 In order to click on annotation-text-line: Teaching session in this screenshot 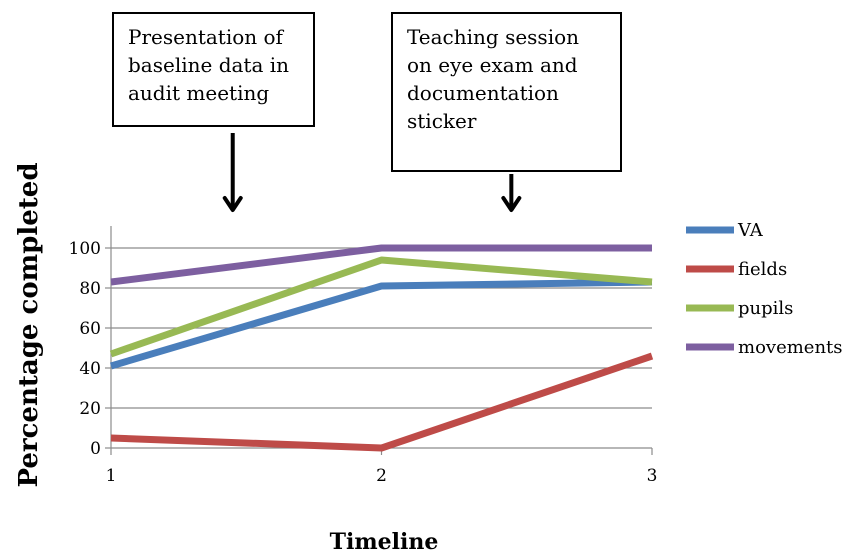, I will do `click(493, 37)`.